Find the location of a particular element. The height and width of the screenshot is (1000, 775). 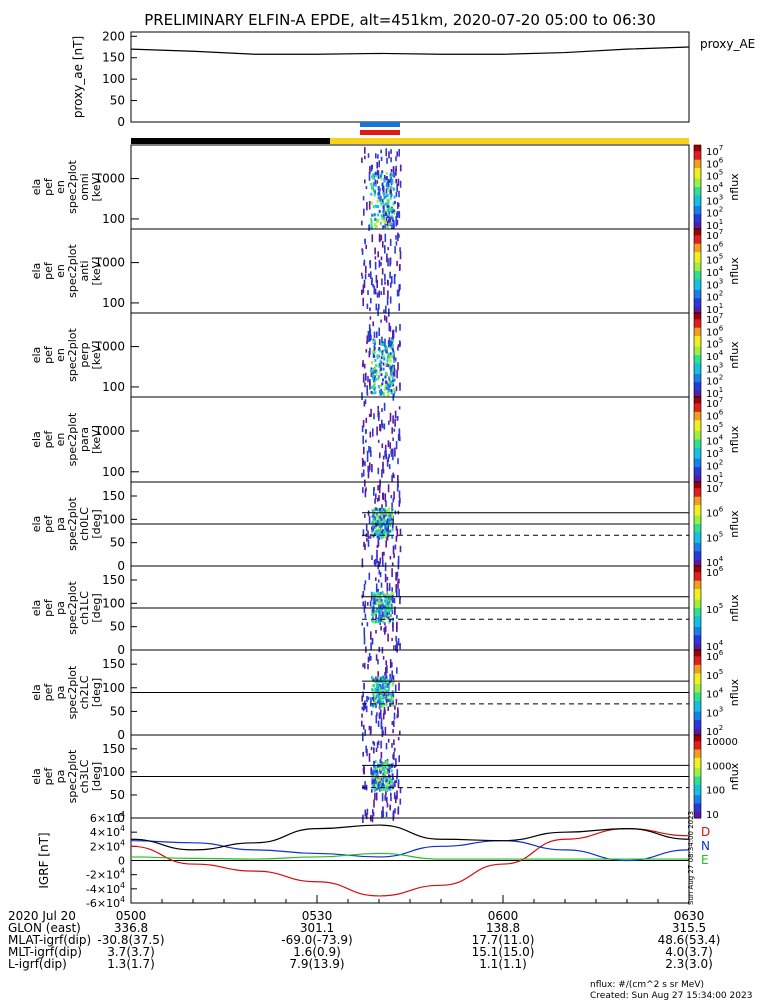

axis-row-label: GLON (east) is located at coordinates (44, 928).